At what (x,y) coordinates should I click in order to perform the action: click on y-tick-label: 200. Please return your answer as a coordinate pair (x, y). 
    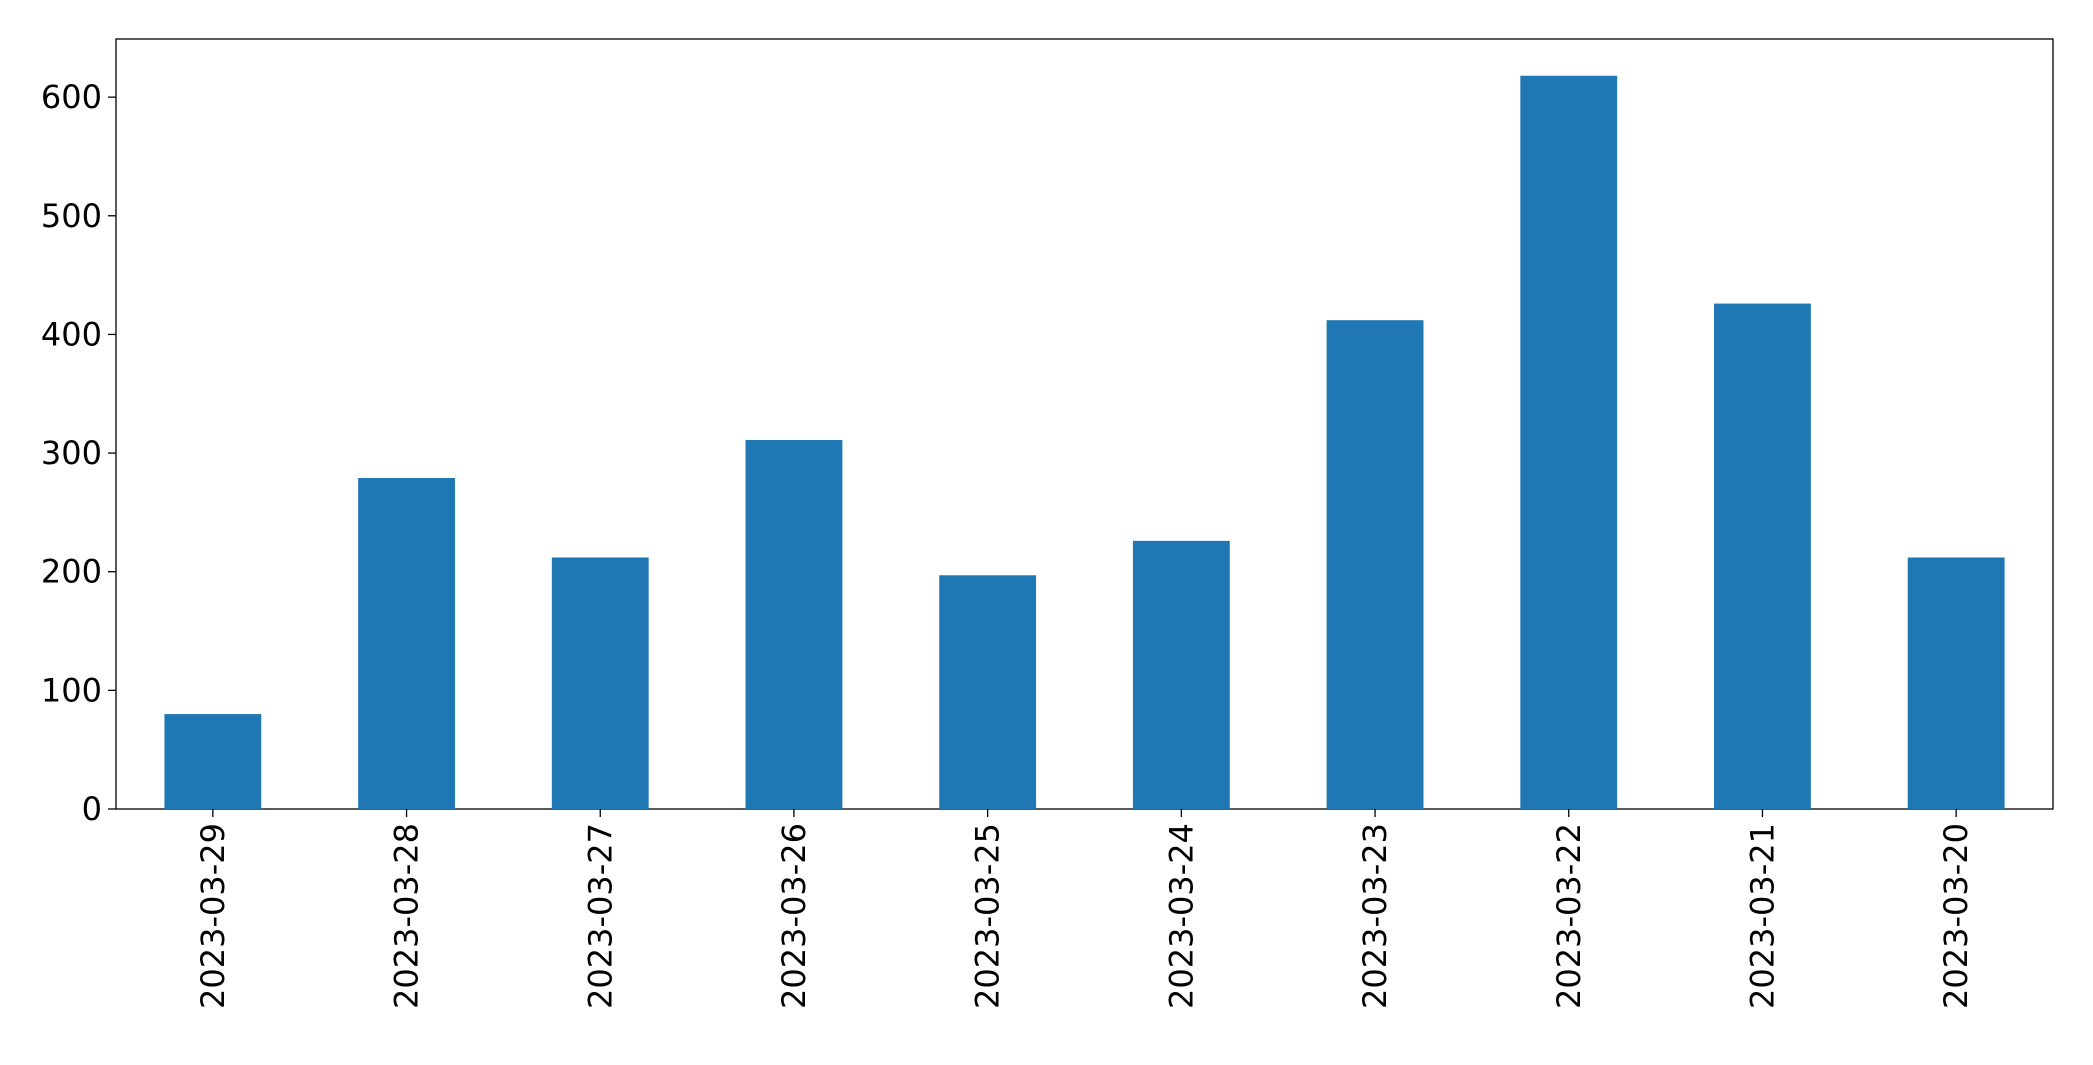
    Looking at the image, I should click on (71, 572).